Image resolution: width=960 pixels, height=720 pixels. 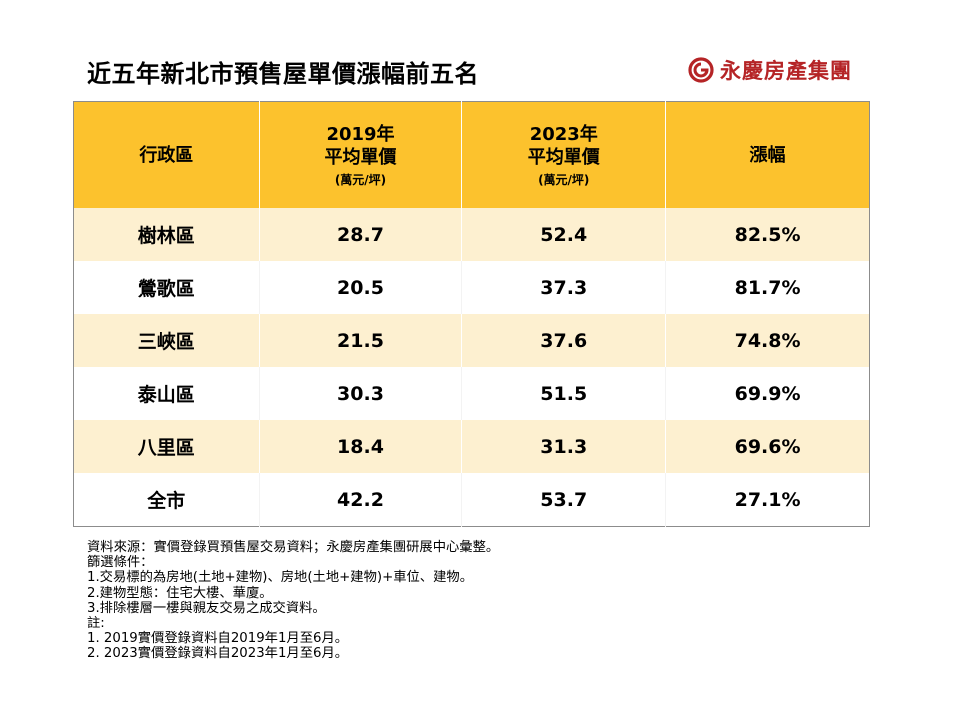 What do you see at coordinates (96, 624) in the screenshot?
I see `remark-heading: 註:` at bounding box center [96, 624].